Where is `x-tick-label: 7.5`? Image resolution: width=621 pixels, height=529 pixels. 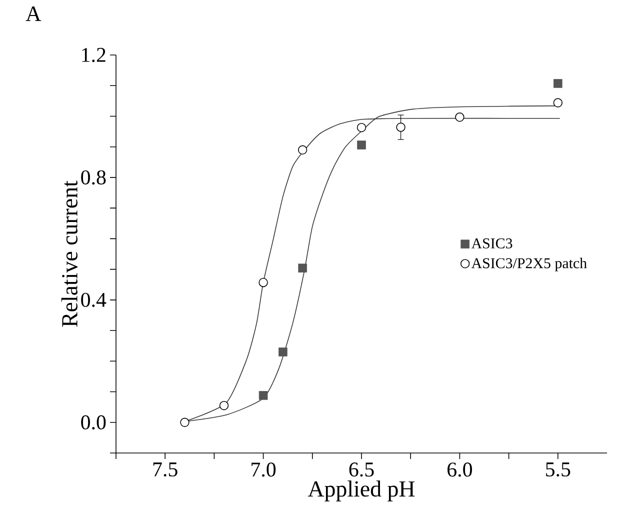
x-tick-label: 7.5 is located at coordinates (165, 469).